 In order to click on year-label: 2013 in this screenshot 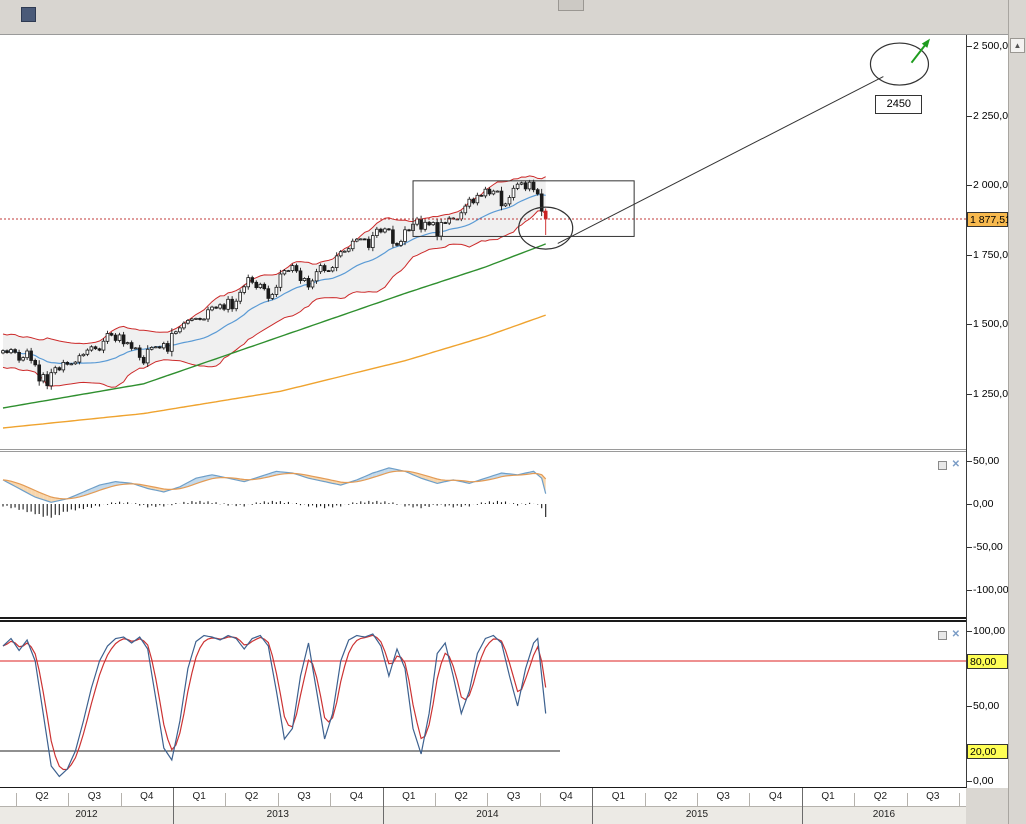, I will do `click(277, 814)`.